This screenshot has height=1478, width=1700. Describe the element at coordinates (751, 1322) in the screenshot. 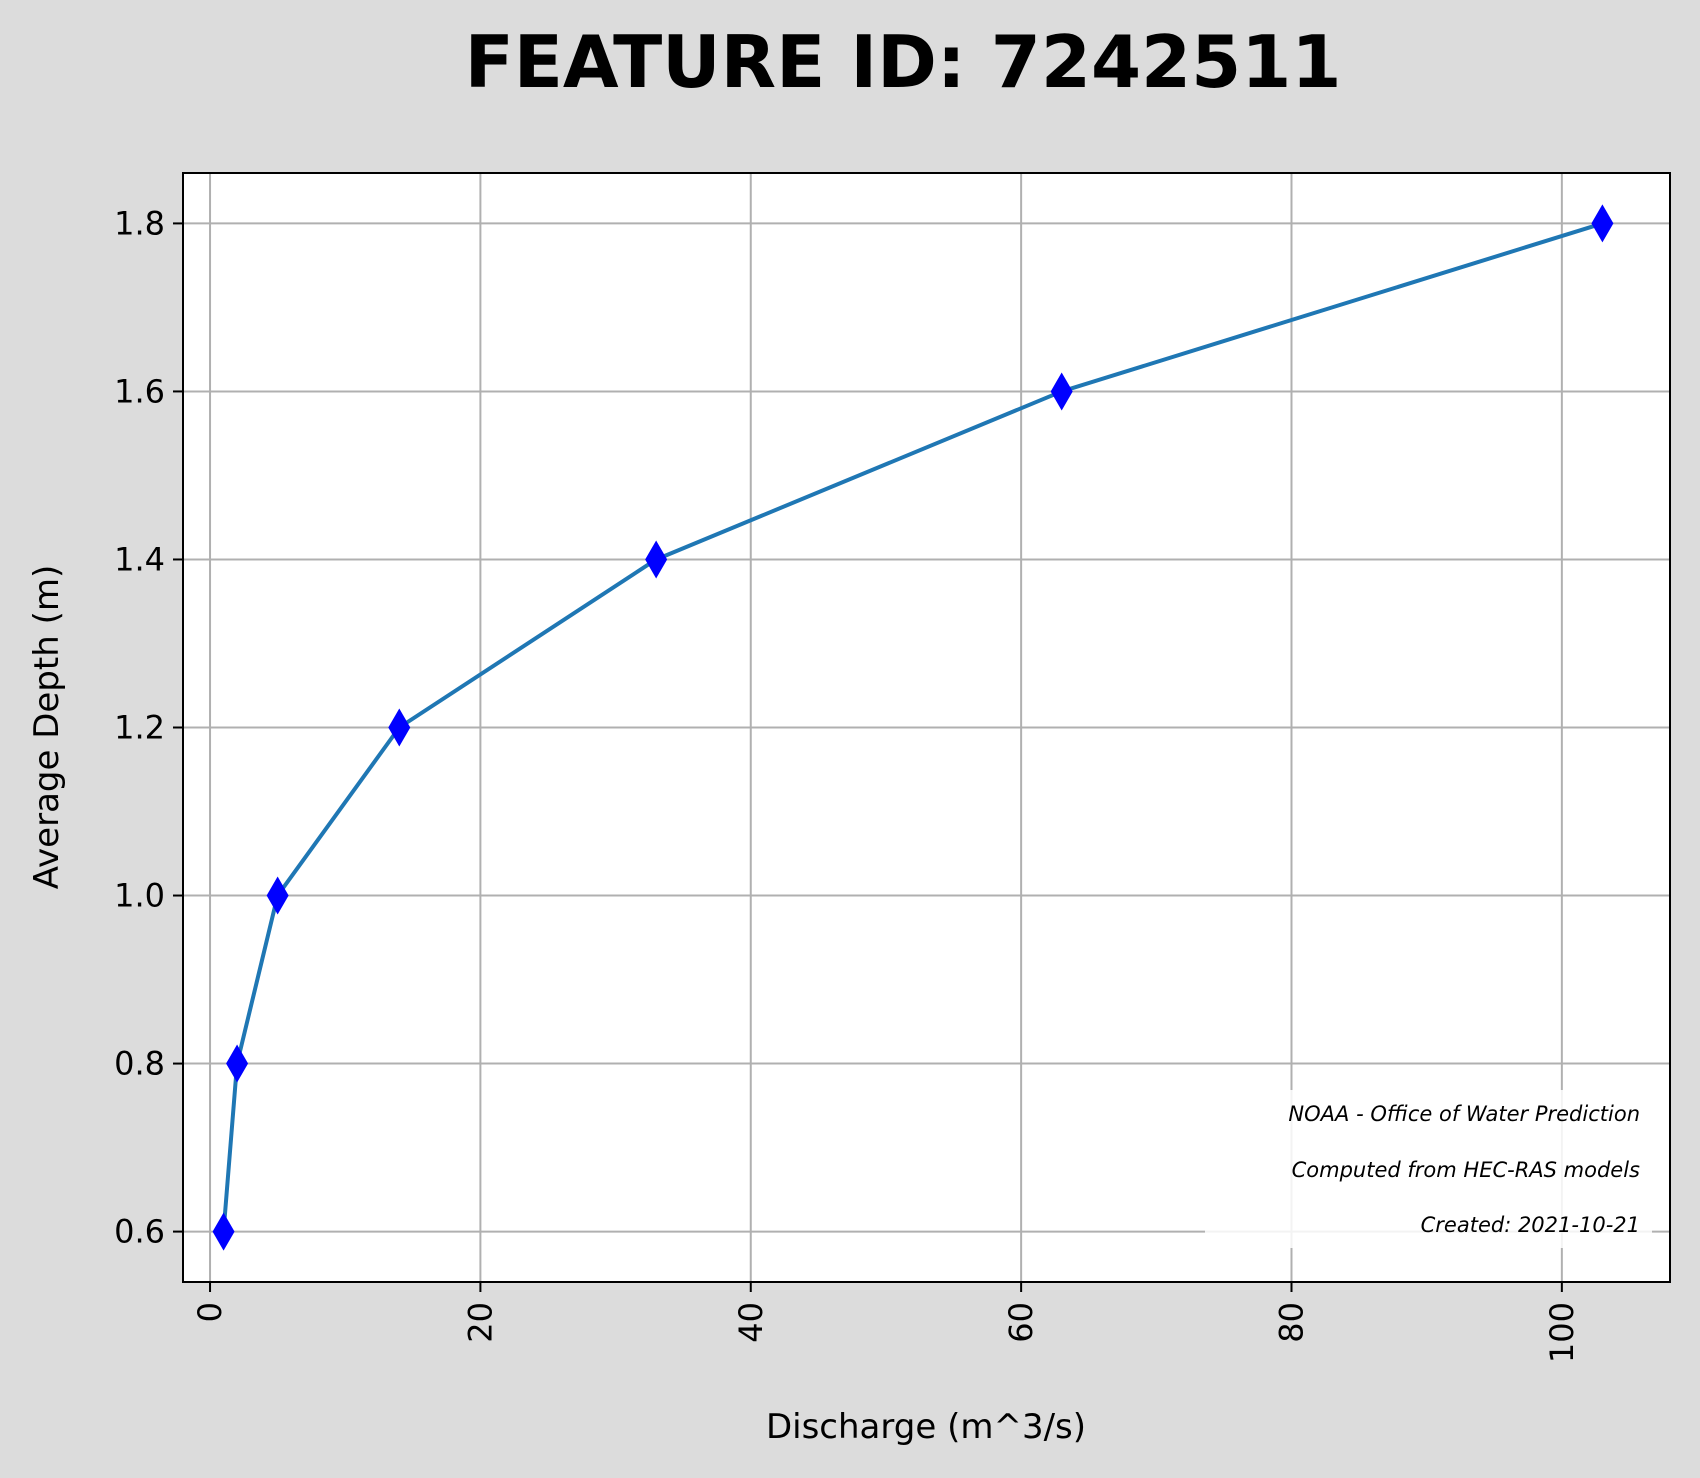

I see `x-tick-label: 40` at that location.